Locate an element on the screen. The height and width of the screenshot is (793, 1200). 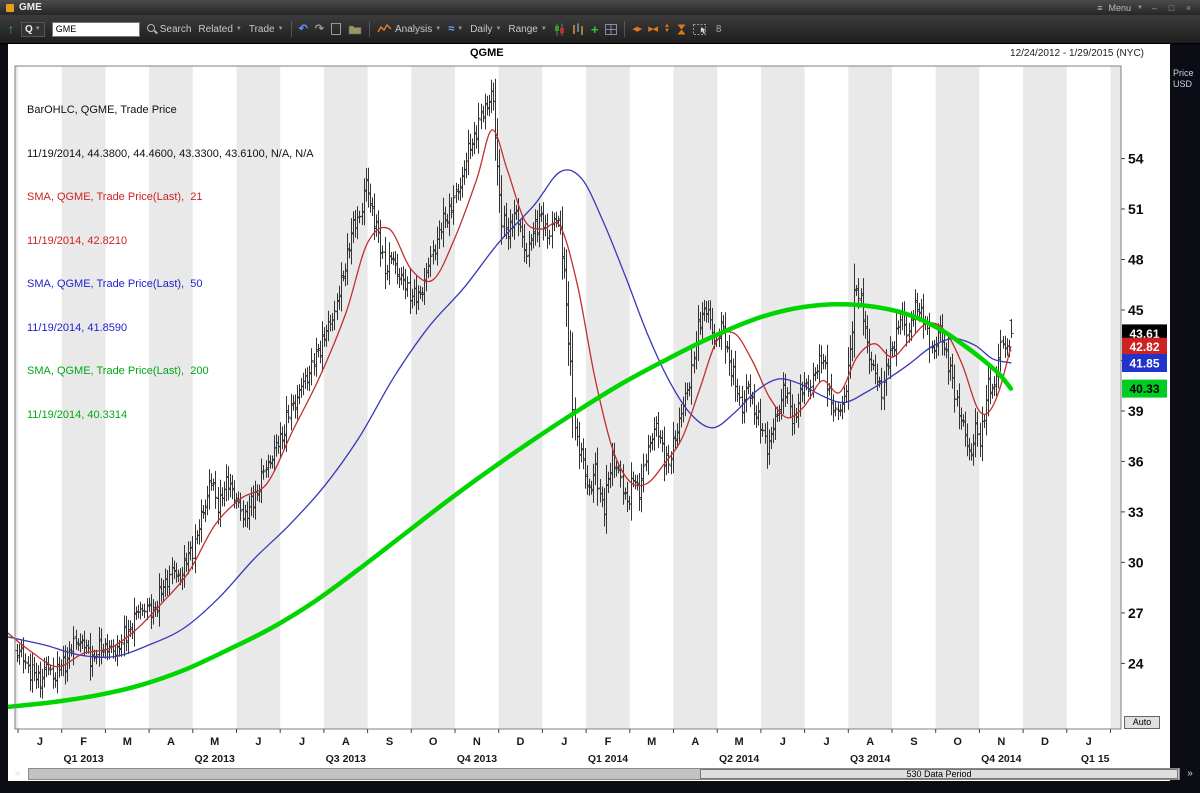
trade-menu: Trade ▼ is located at coordinates (266, 29).